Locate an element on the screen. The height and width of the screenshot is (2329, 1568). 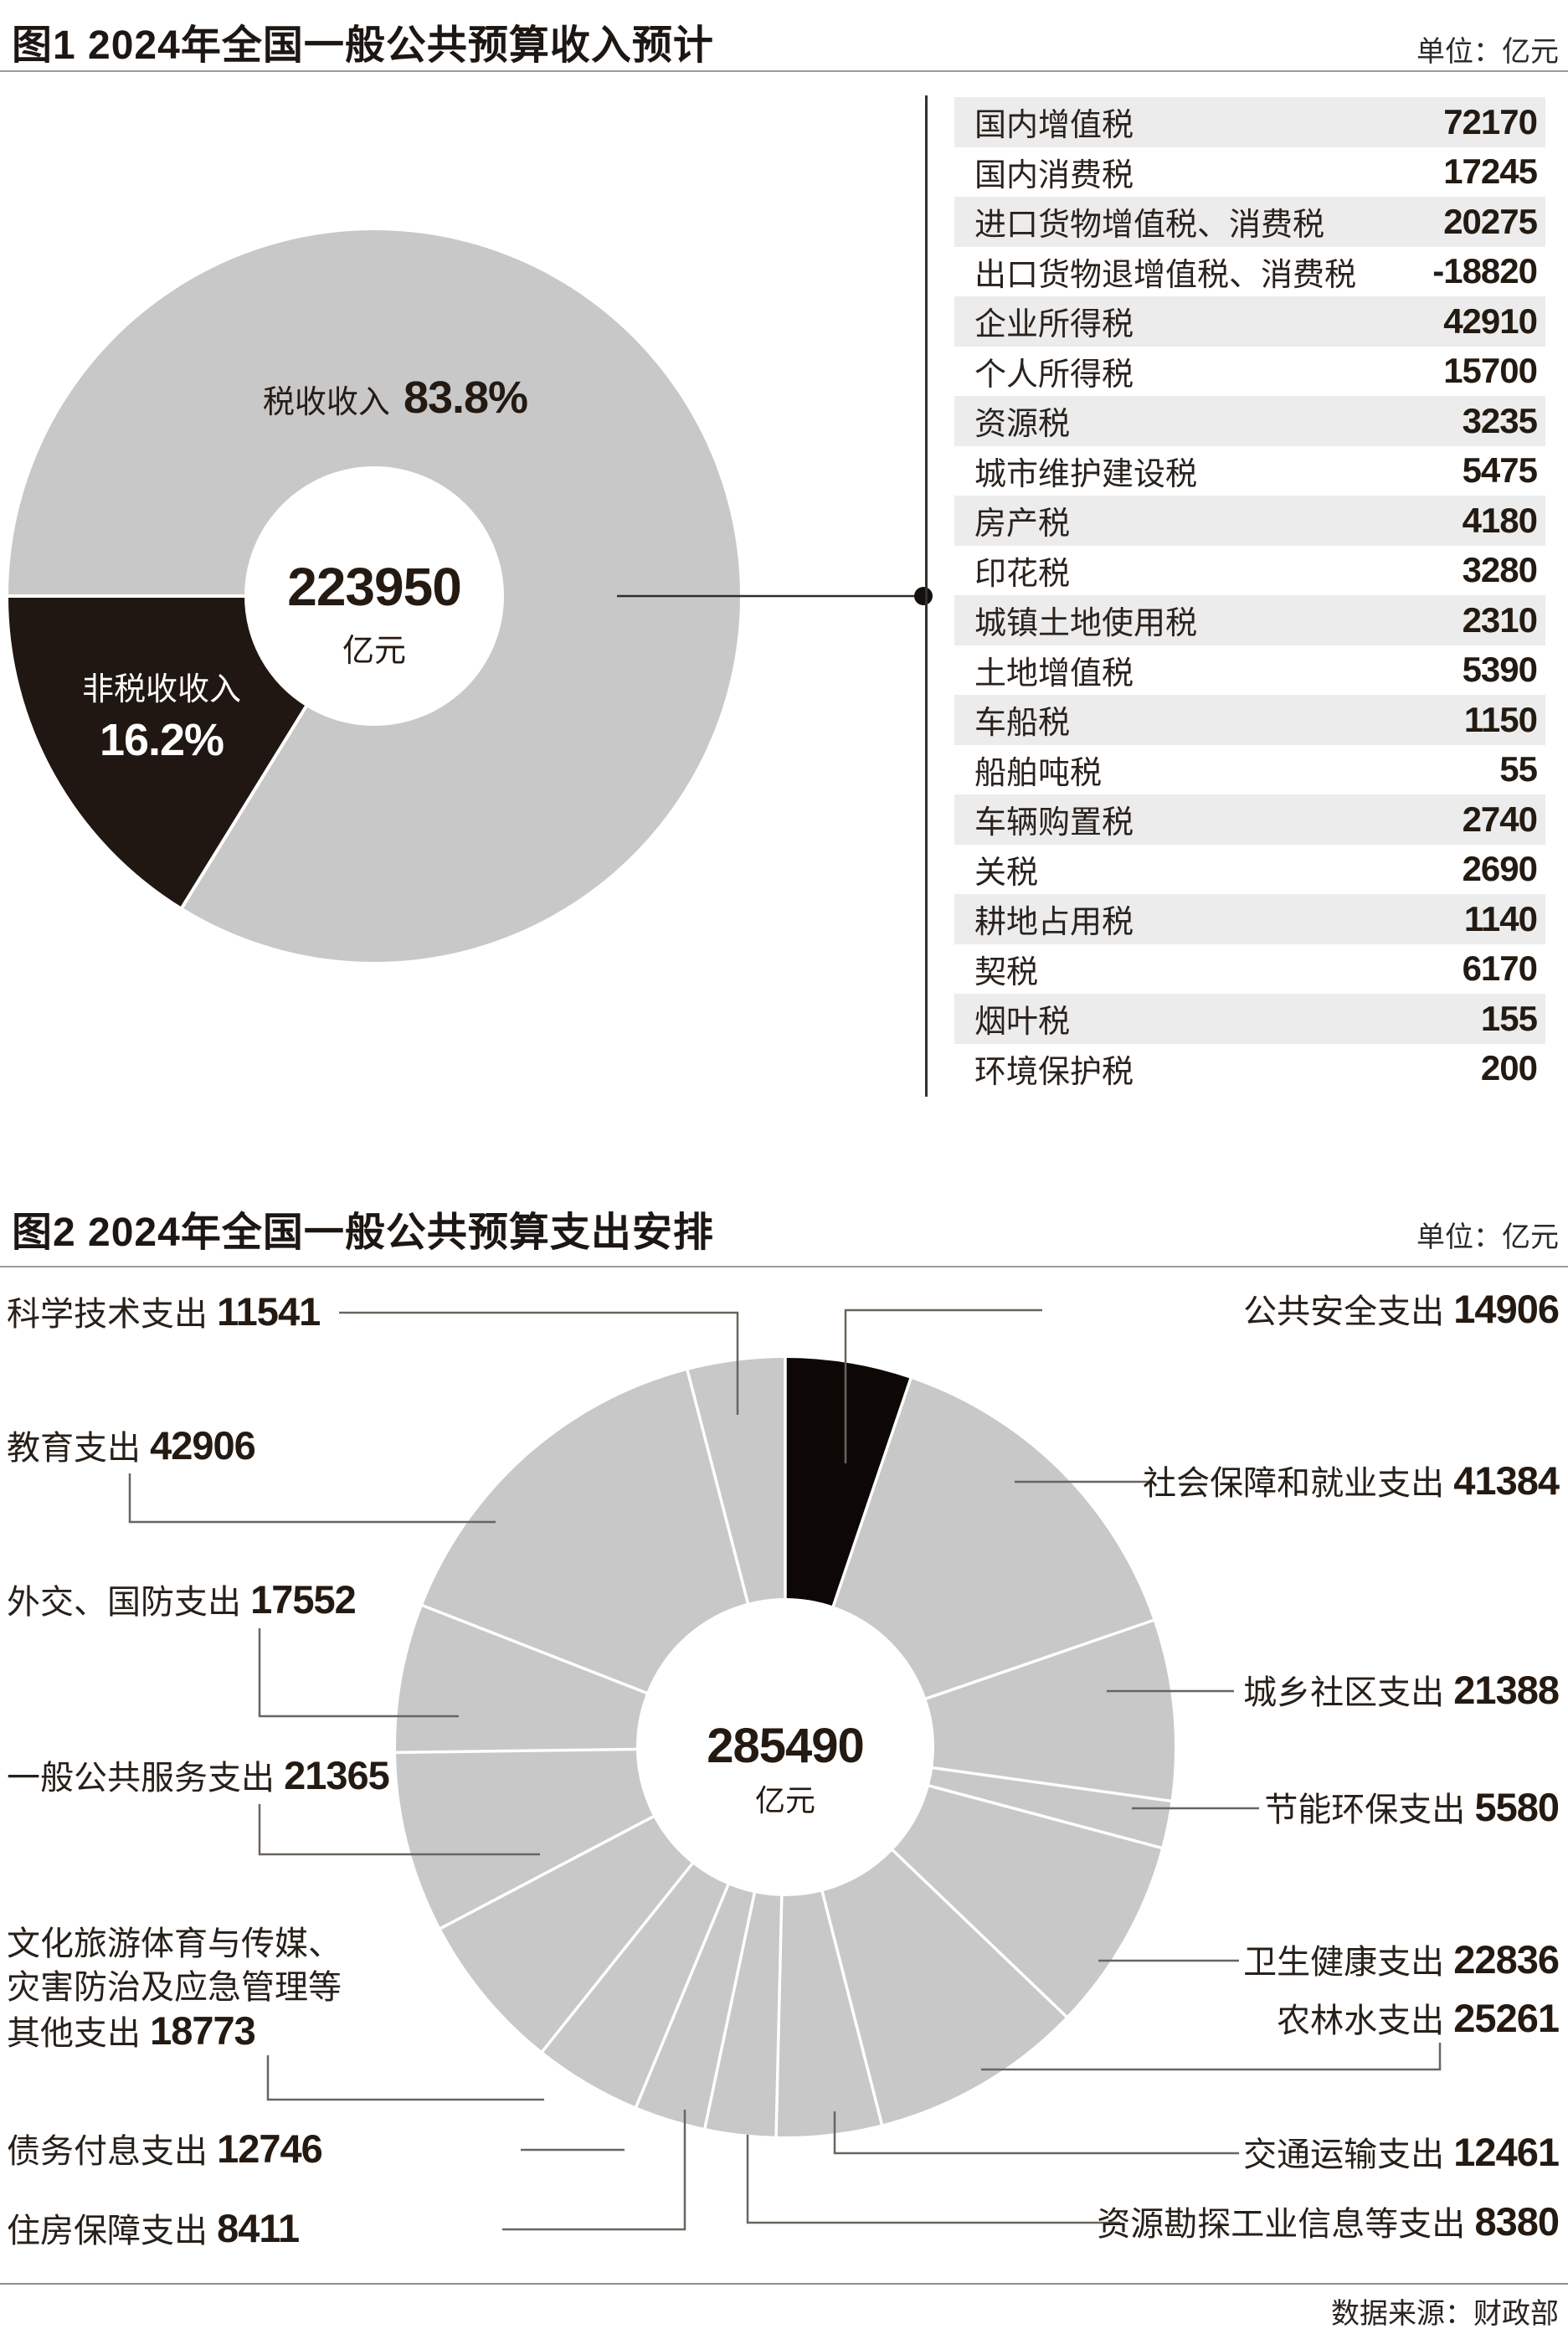
tax-name: 国内增值税 is located at coordinates (1054, 126).